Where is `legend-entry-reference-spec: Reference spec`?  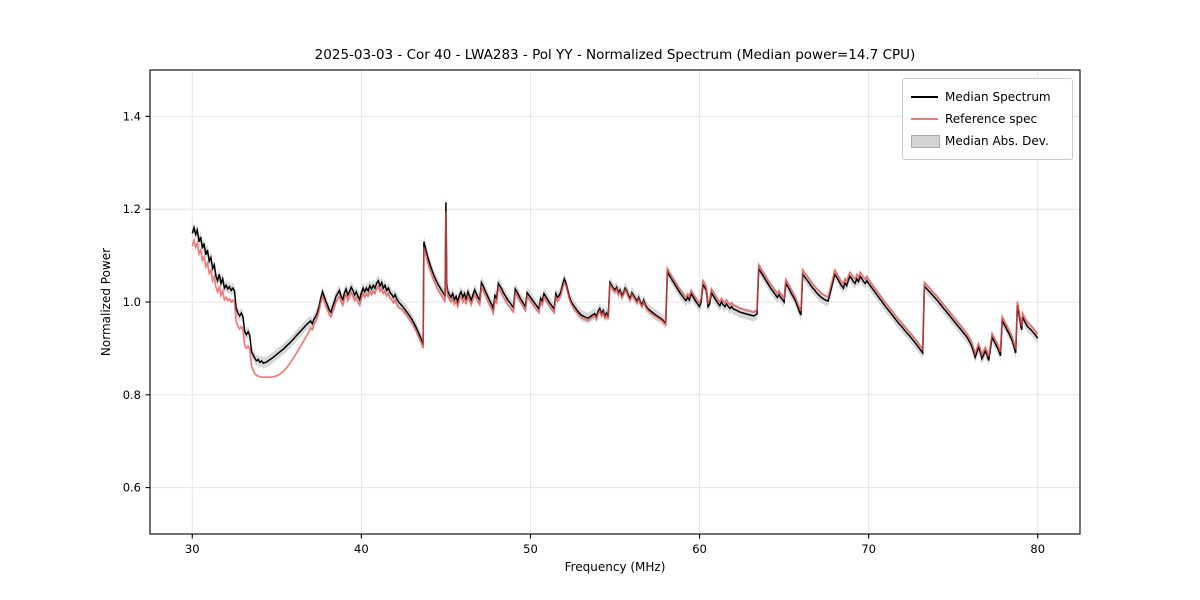
legend-entry-reference-spec: Reference spec is located at coordinates (986, 119).